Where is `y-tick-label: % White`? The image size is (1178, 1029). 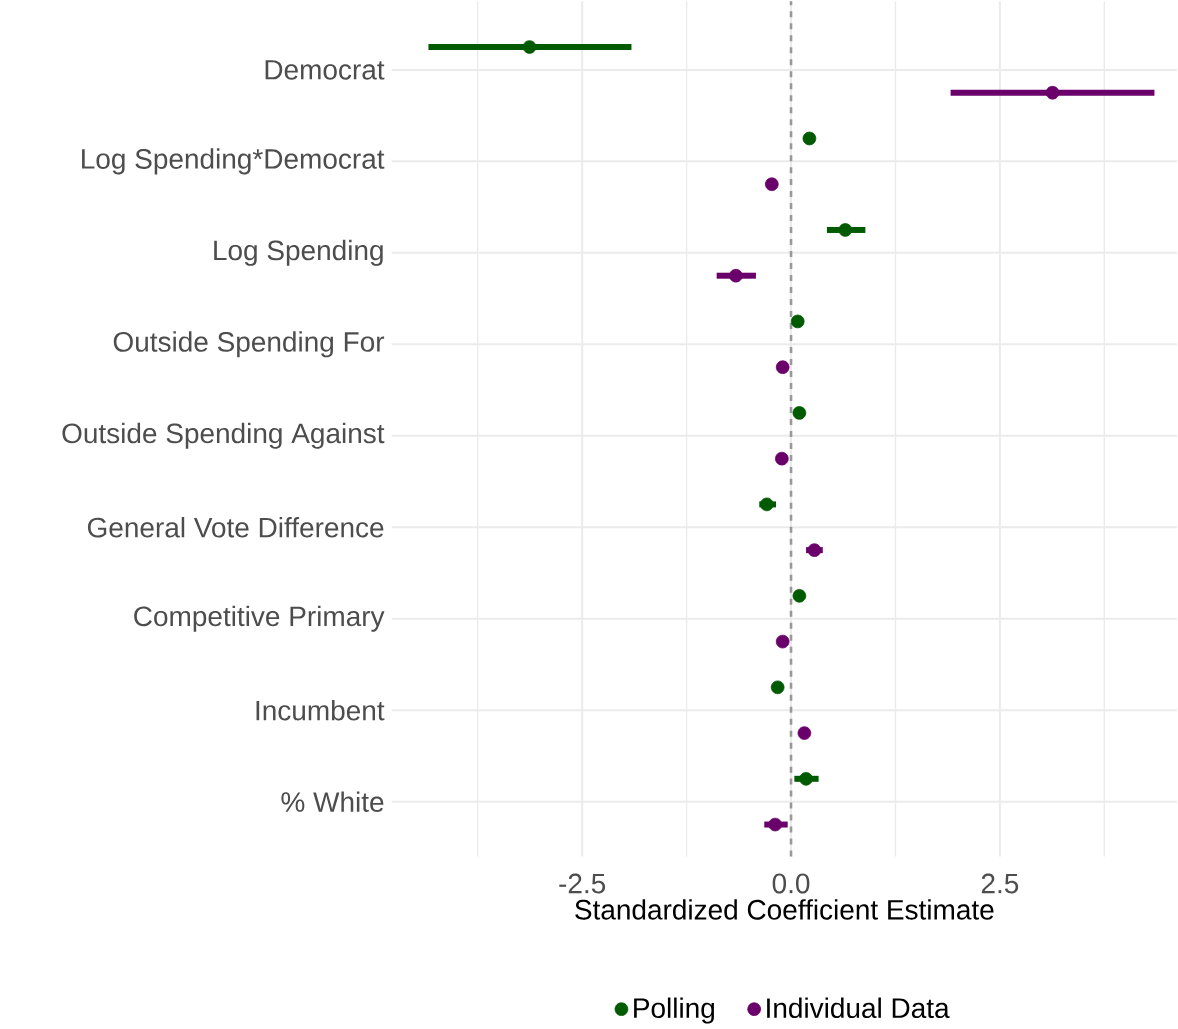
y-tick-label: % White is located at coordinates (332, 802).